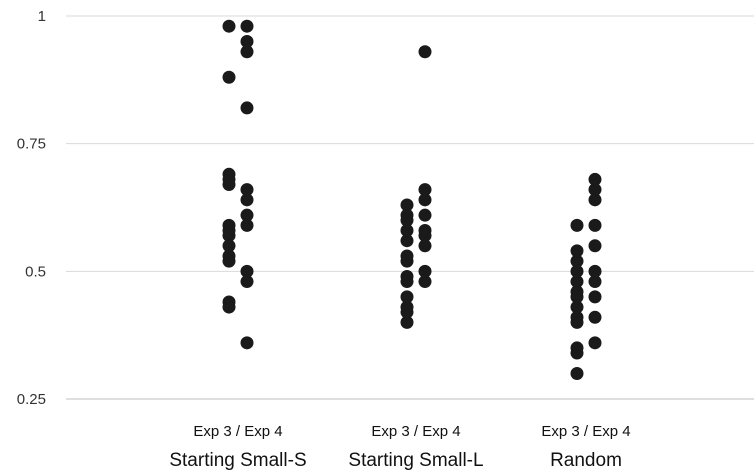 Image resolution: width=754 pixels, height=475 pixels. Describe the element at coordinates (42, 16) in the screenshot. I see `y-tick-label: 1` at that location.